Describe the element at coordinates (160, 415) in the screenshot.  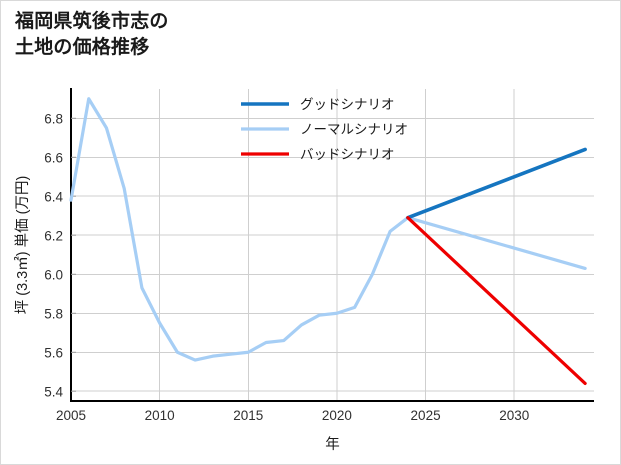
I see `x-axis-tick-label: 2010` at that location.